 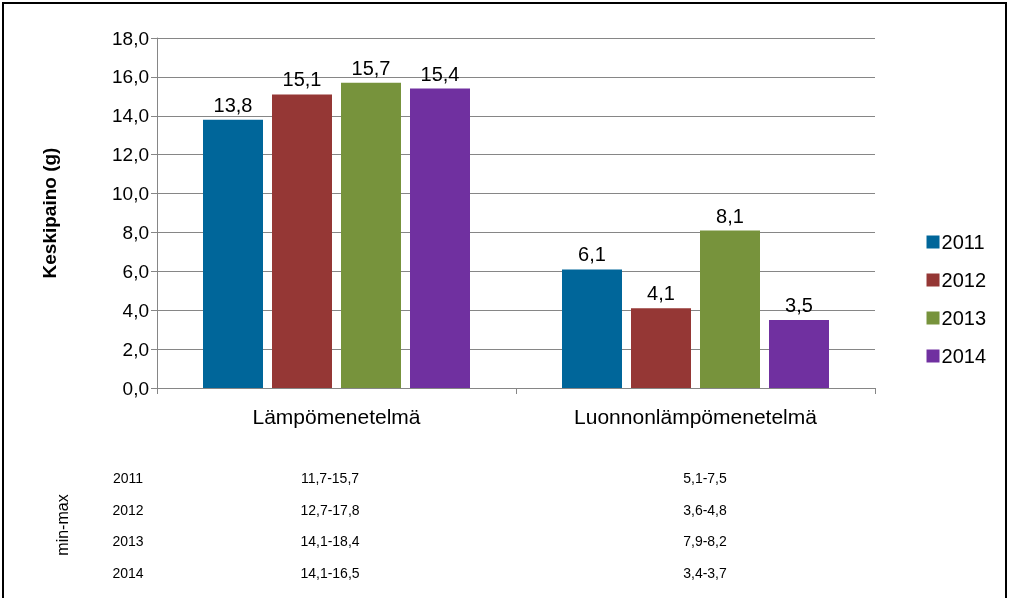 What do you see at coordinates (330, 572) in the screenshot?
I see `text: 14,1-16,5` at bounding box center [330, 572].